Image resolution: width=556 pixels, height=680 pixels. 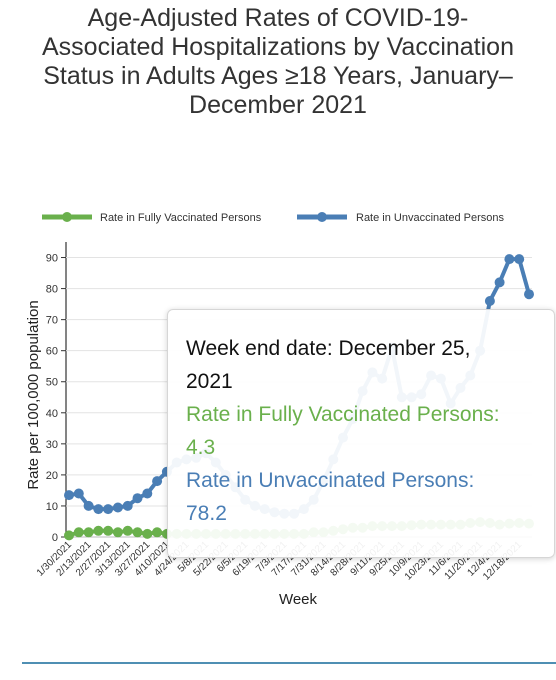 What do you see at coordinates (278, 105) in the screenshot?
I see `chart-title-line: December 2021` at bounding box center [278, 105].